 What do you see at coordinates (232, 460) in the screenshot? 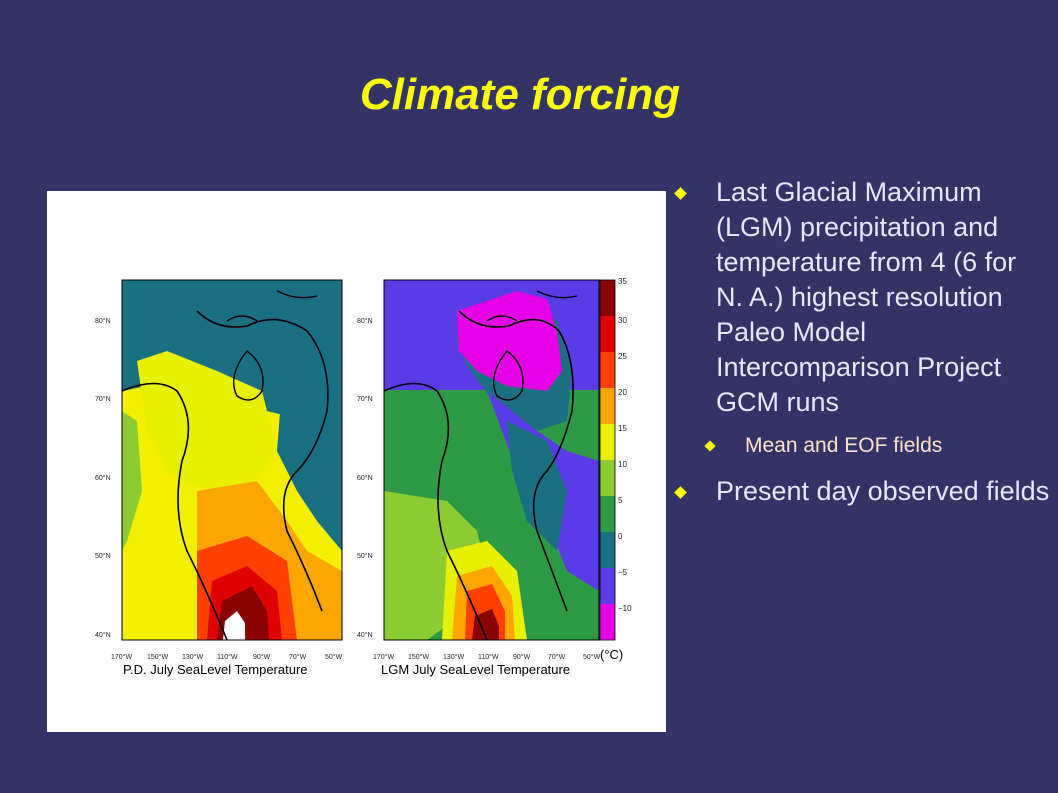
I see `left-map-panel` at bounding box center [232, 460].